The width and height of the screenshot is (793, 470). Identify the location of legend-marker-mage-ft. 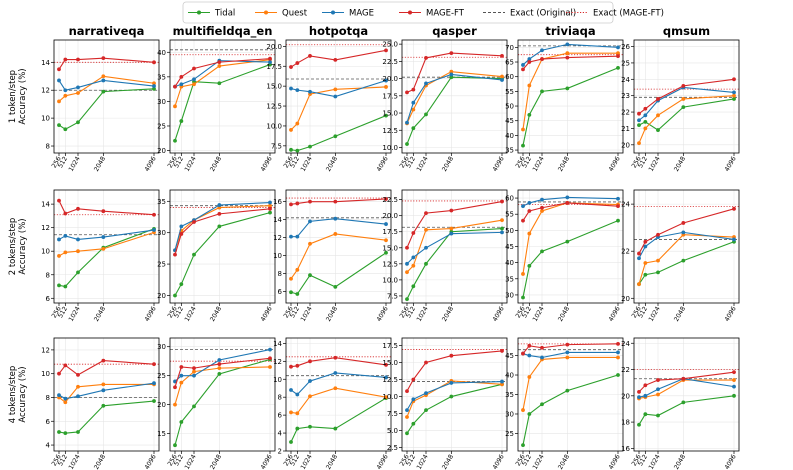
(410, 12).